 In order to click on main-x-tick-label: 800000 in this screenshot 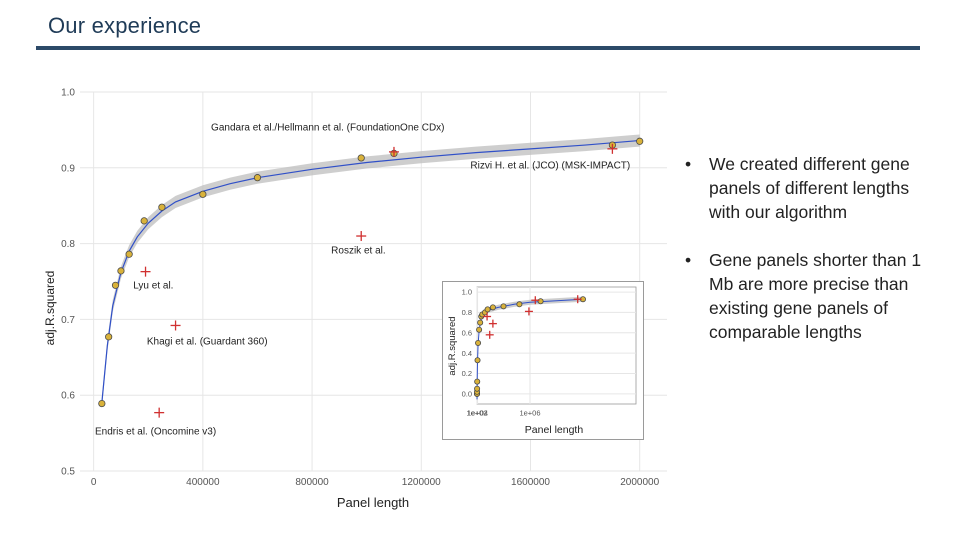, I will do `click(312, 482)`.